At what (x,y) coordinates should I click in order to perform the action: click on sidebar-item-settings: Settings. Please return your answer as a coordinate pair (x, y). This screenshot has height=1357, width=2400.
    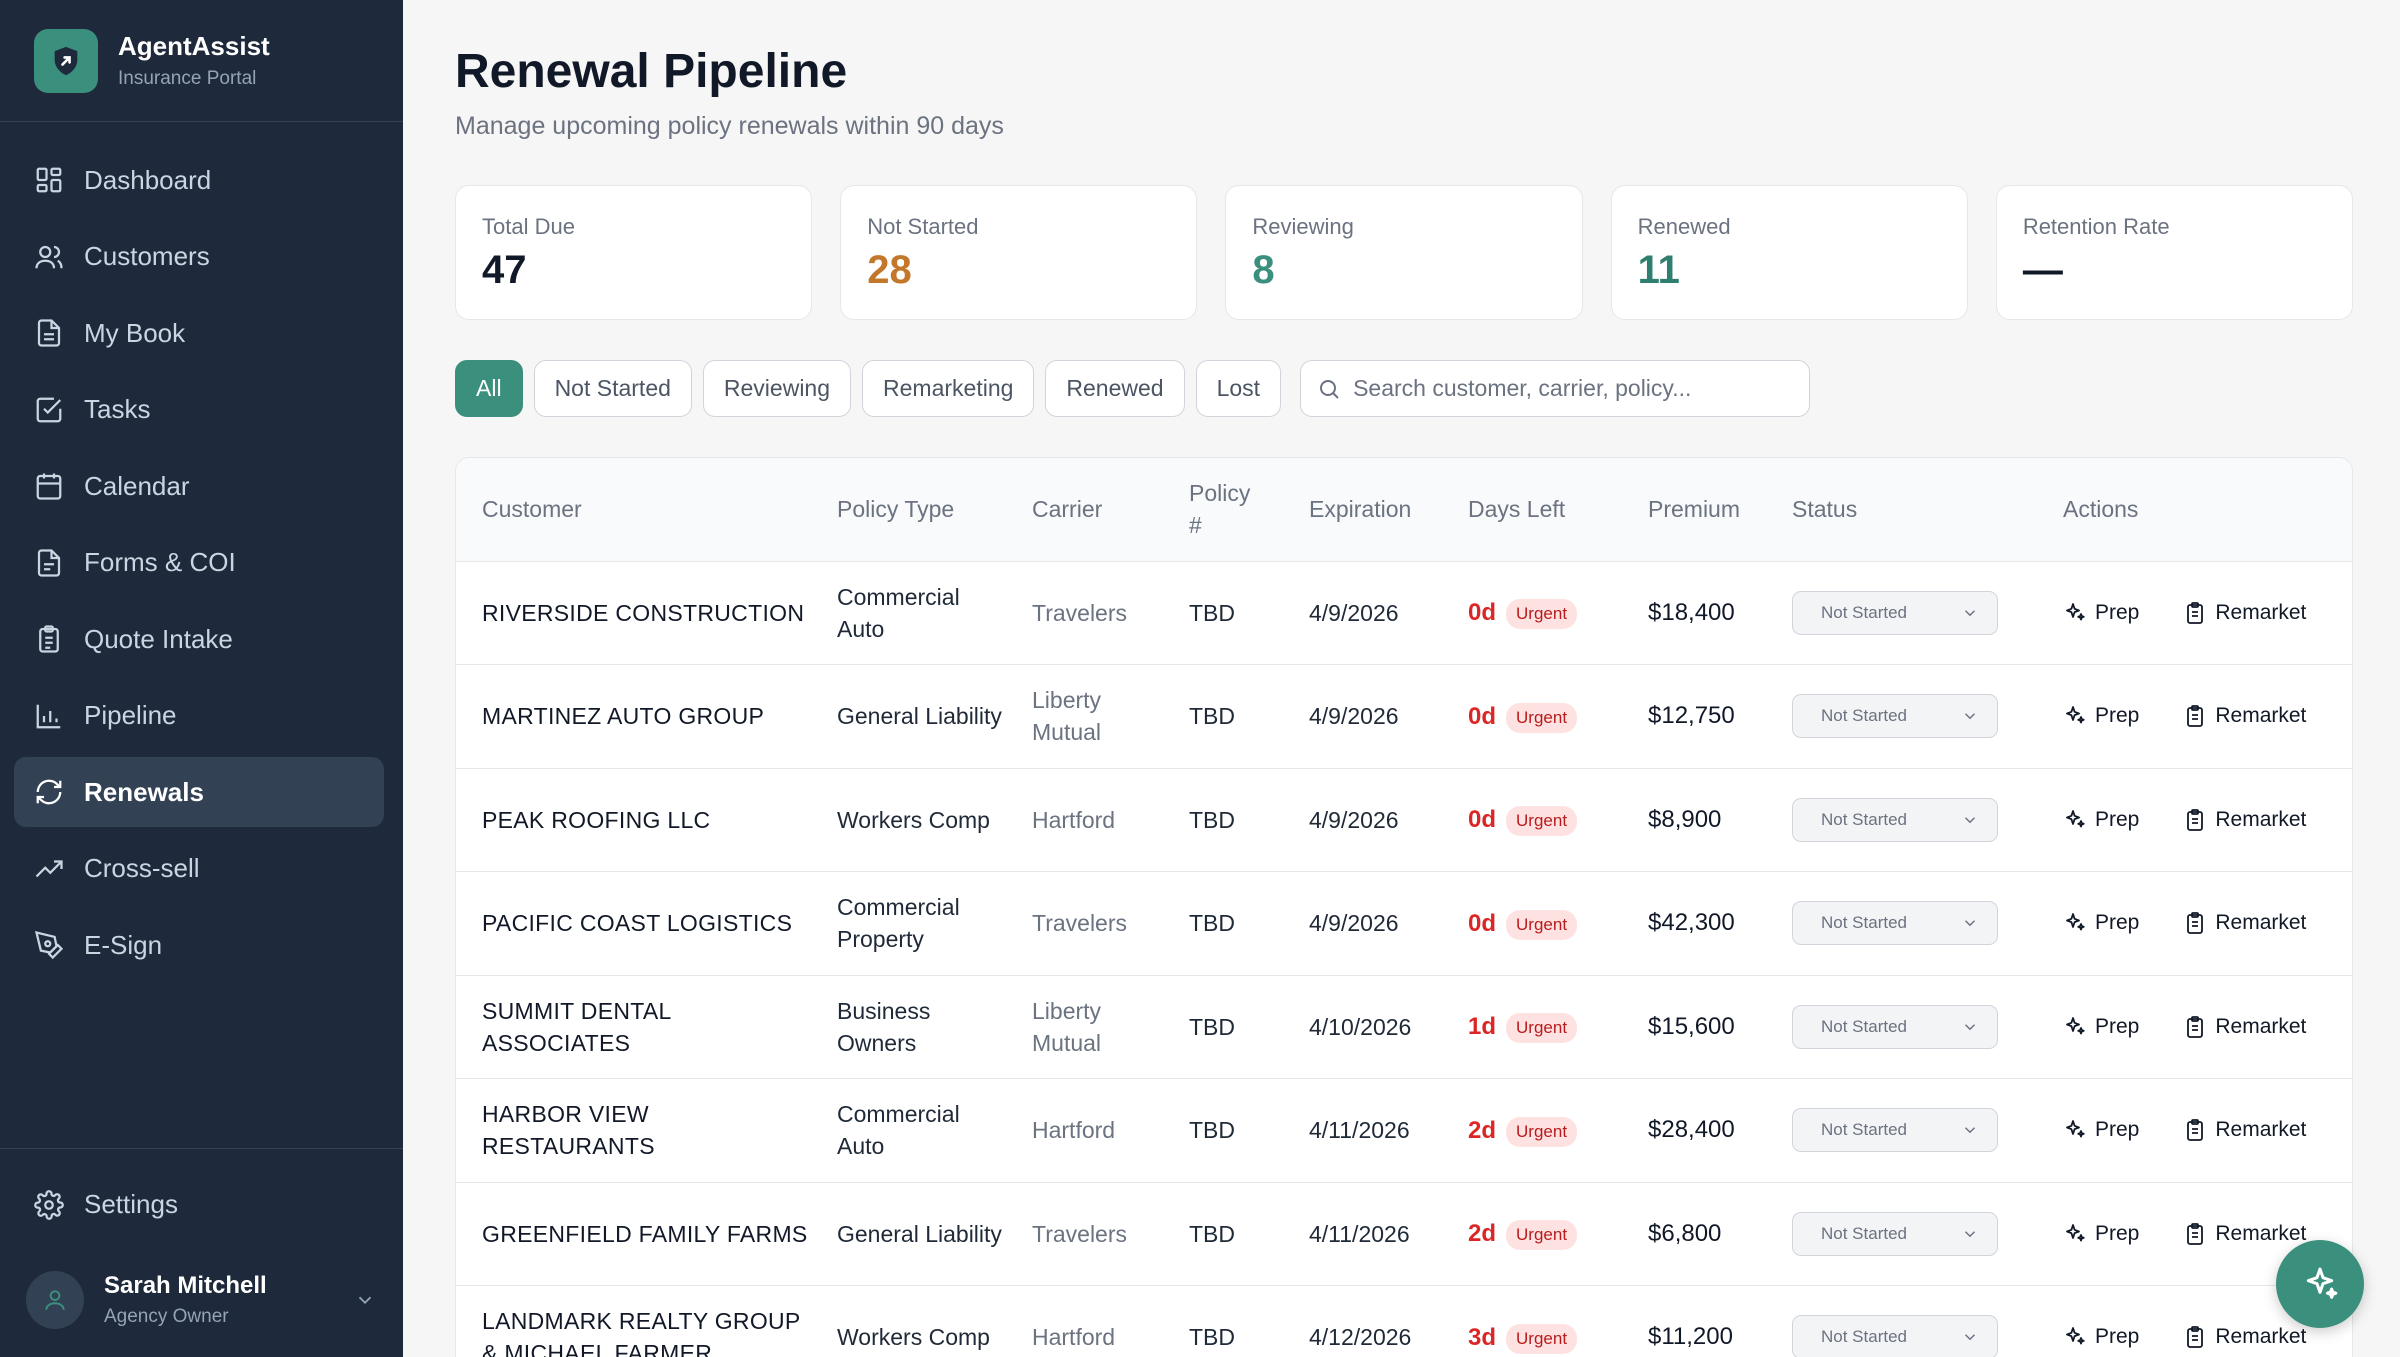
    Looking at the image, I should click on (106, 1204).